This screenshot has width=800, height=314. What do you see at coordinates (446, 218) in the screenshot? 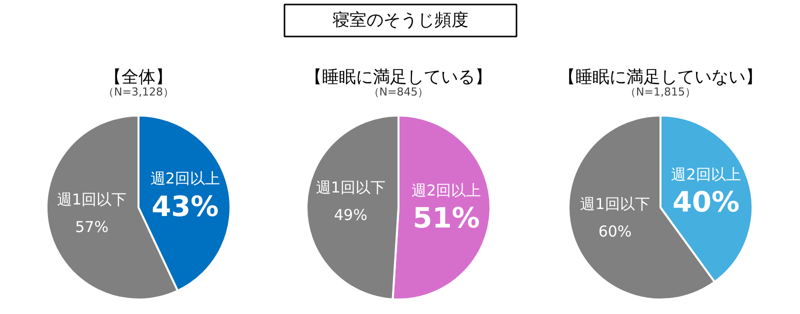
I see `data-label: 51%` at bounding box center [446, 218].